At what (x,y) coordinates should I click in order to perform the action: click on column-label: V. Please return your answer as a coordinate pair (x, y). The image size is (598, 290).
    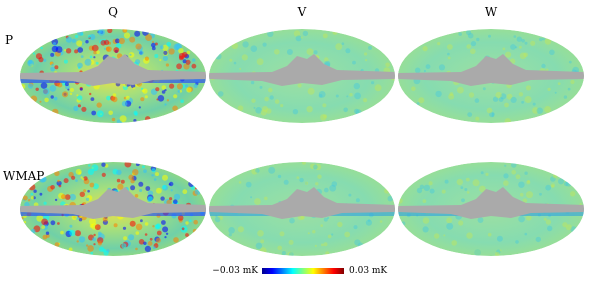
    Looking at the image, I should click on (302, 12).